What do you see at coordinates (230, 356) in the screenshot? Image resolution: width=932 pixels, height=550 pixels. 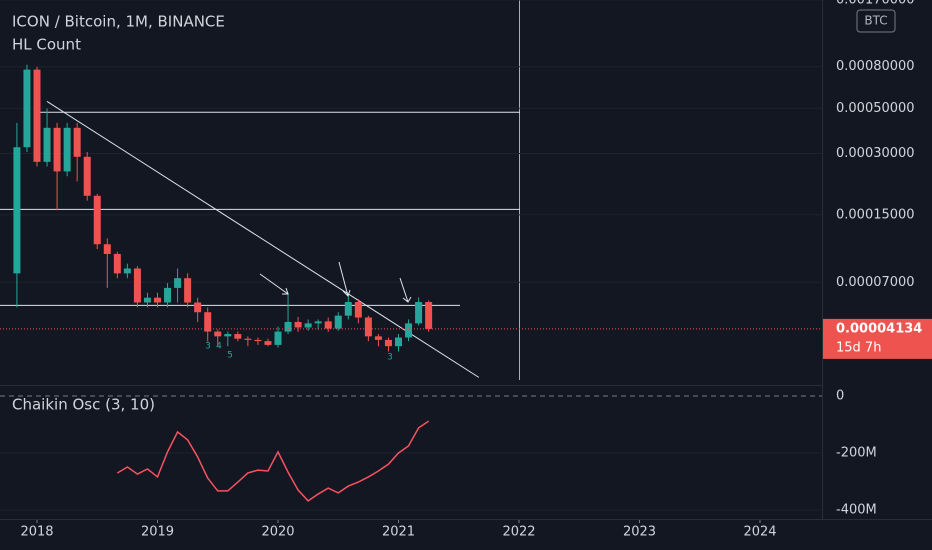 I see `count-label: 5` at bounding box center [230, 356].